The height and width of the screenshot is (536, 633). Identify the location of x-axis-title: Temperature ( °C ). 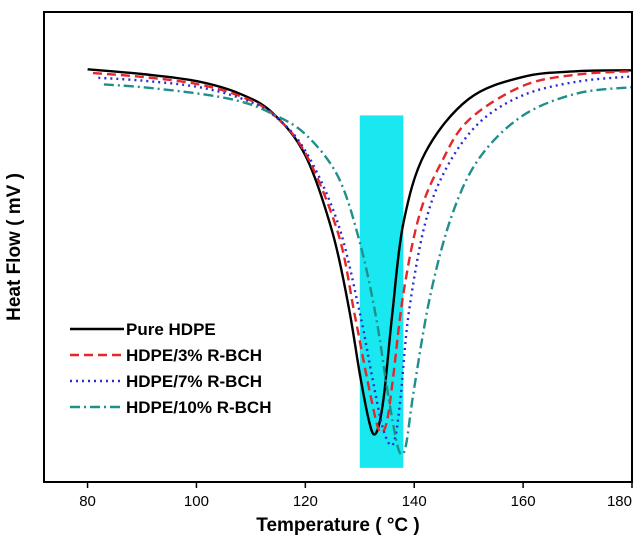
(338, 525).